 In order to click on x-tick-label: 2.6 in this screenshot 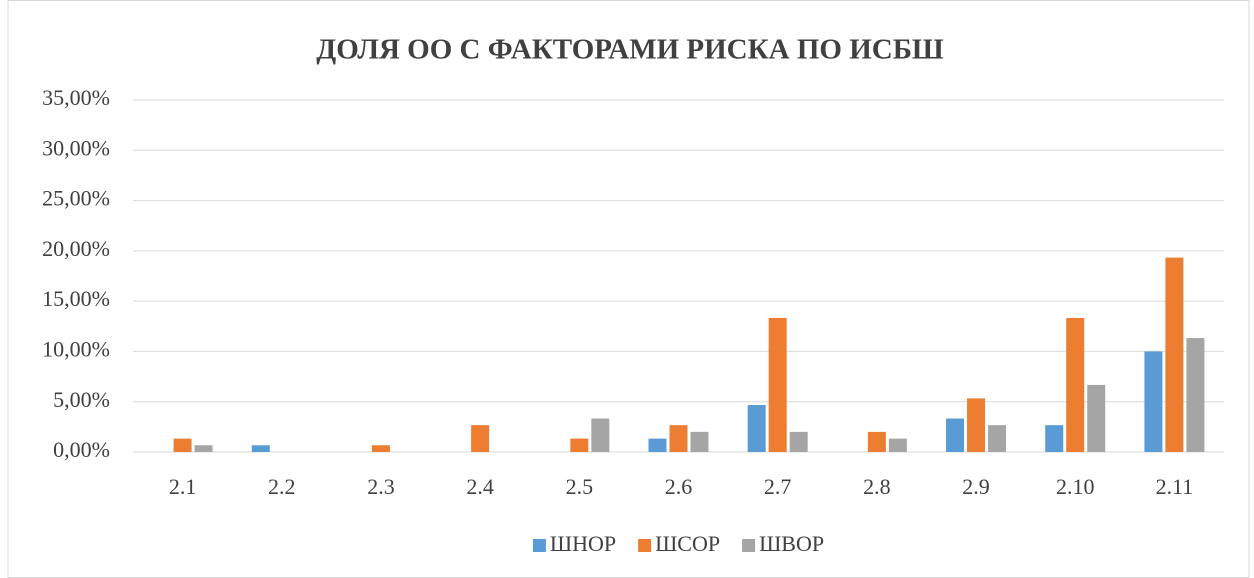, I will do `click(679, 486)`.